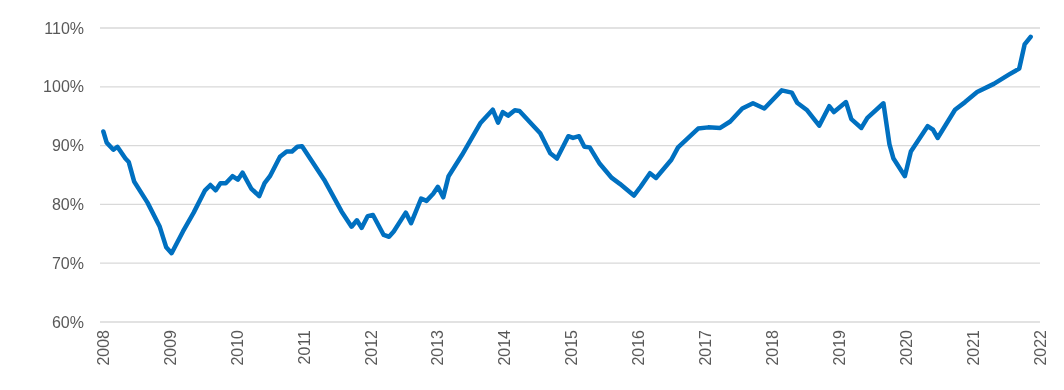  I want to click on y-tick-label: 60%, so click(67, 322).